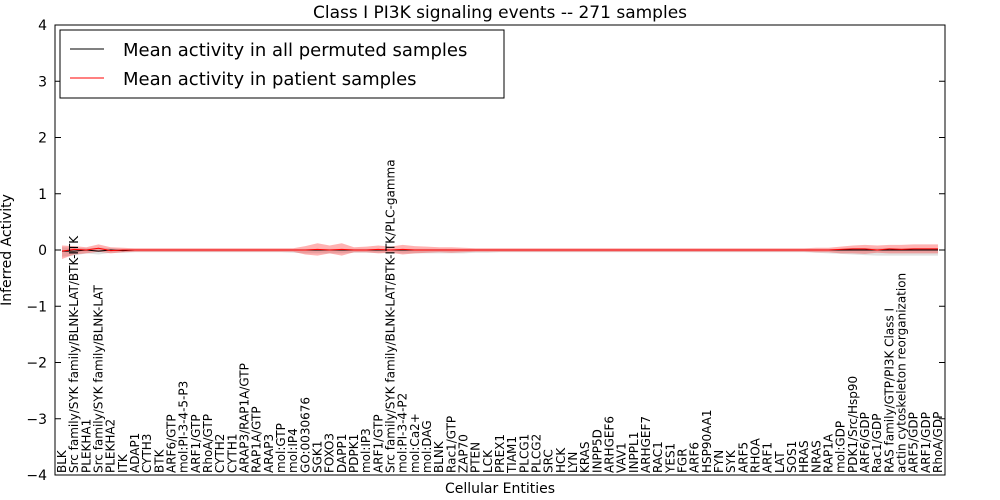 The height and width of the screenshot is (500, 1000). What do you see at coordinates (42, 139) in the screenshot?
I see `y-tick-label: 2` at bounding box center [42, 139].